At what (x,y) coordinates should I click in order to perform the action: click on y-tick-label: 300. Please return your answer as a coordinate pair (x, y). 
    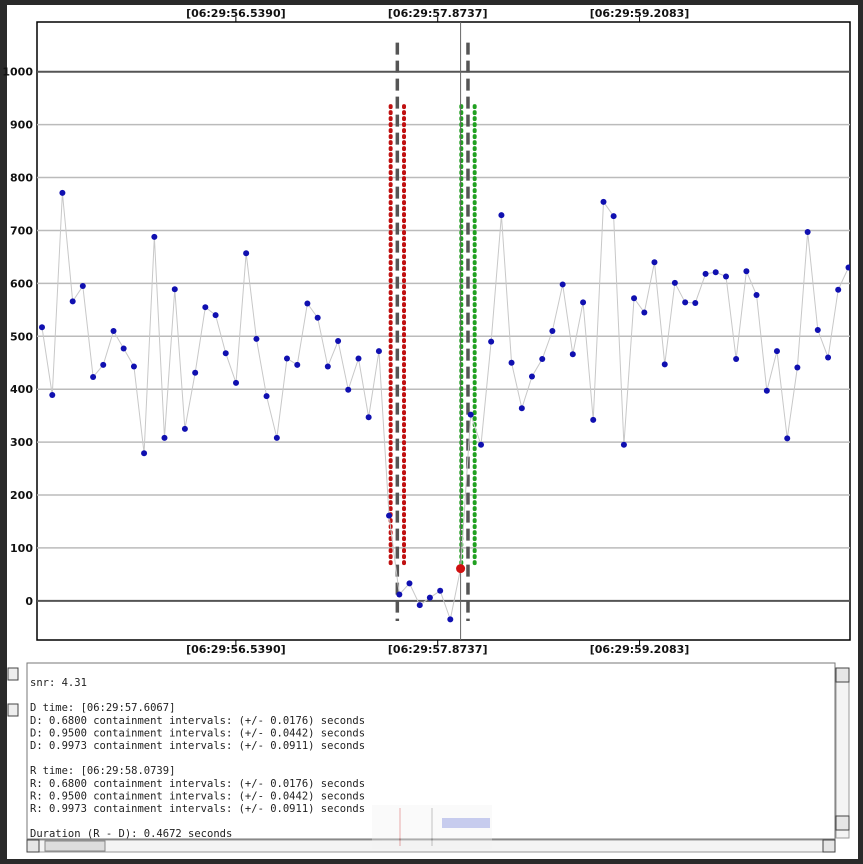
    Looking at the image, I should click on (21, 442).